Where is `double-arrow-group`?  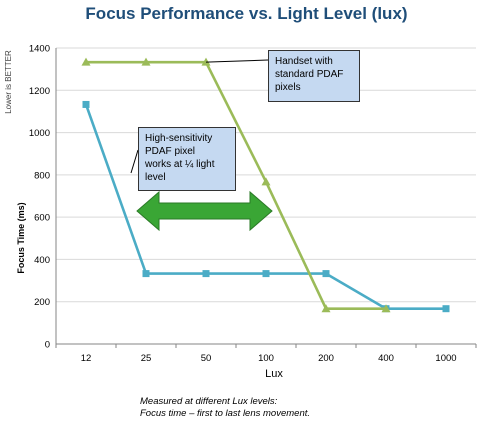
double-arrow-group is located at coordinates (204, 211).